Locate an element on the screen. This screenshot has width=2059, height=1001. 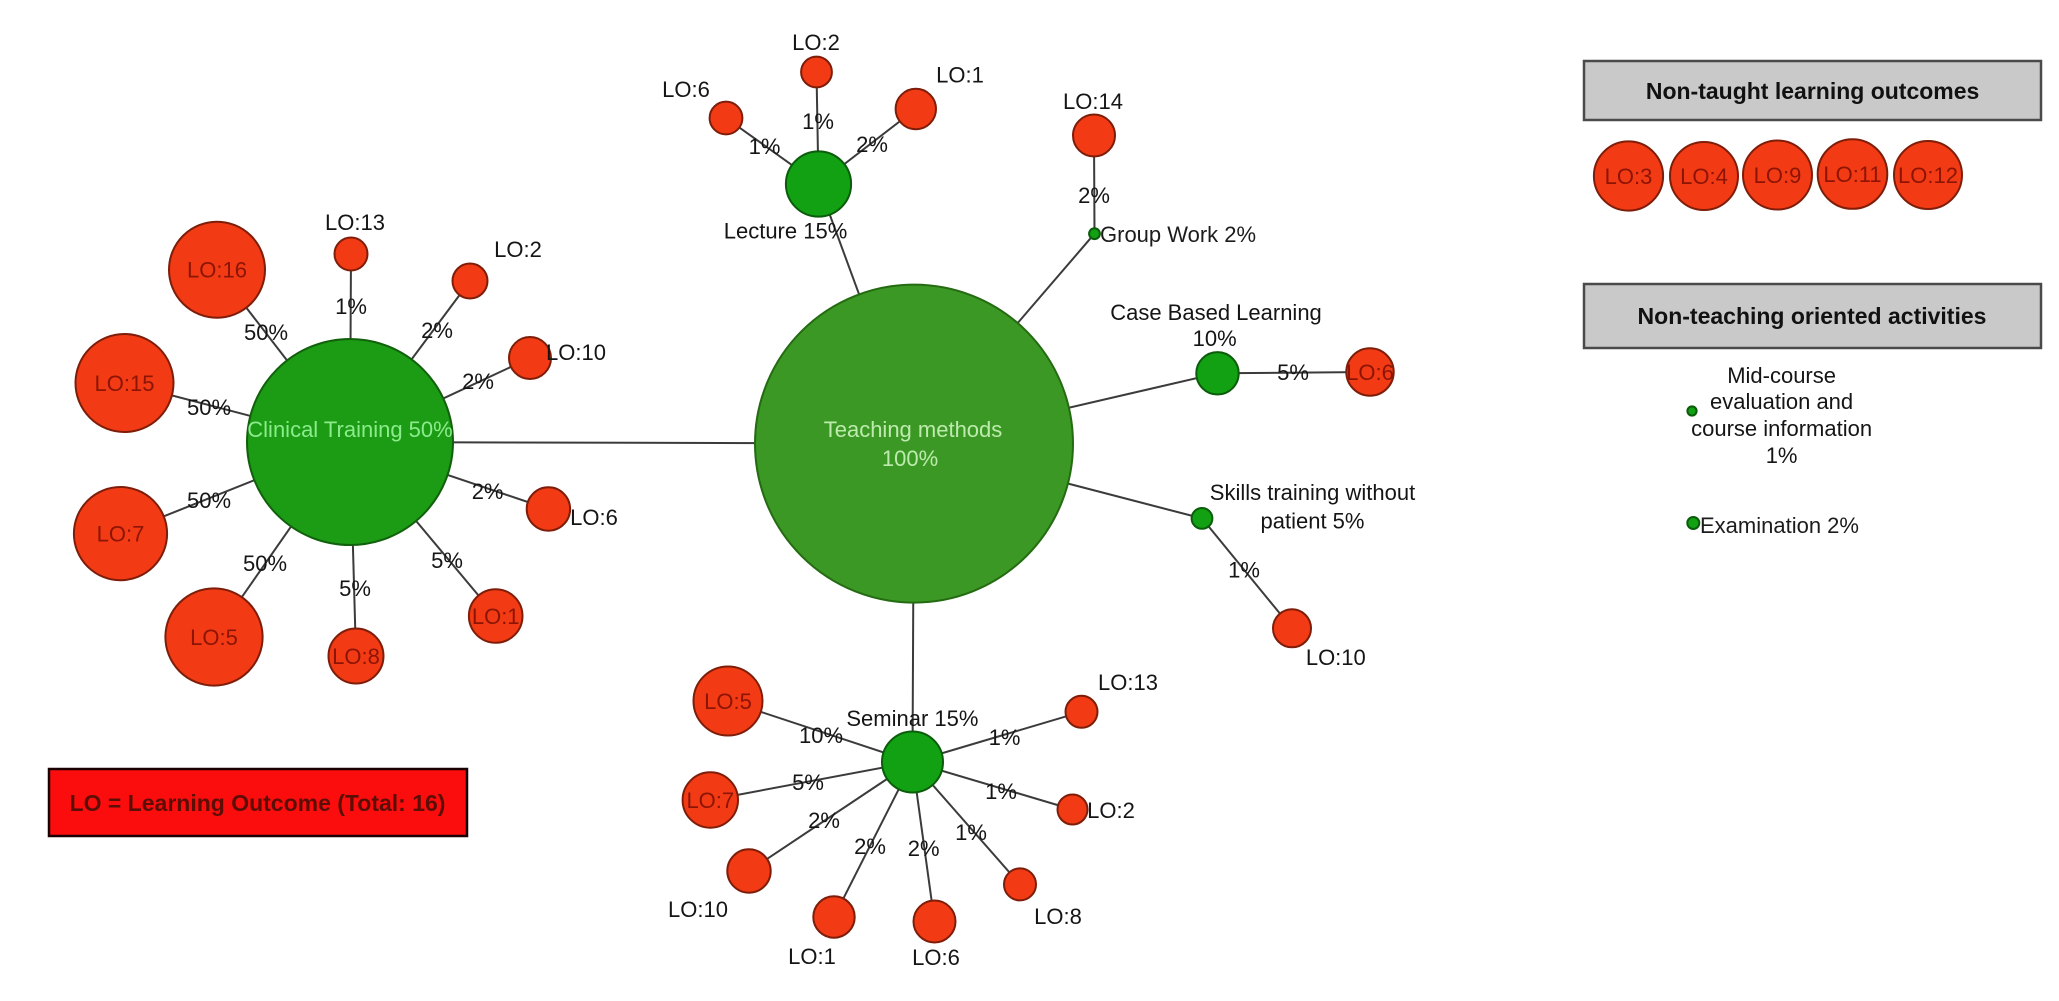
svg-text: Clinical Training 50% is located at coordinates (349, 429).